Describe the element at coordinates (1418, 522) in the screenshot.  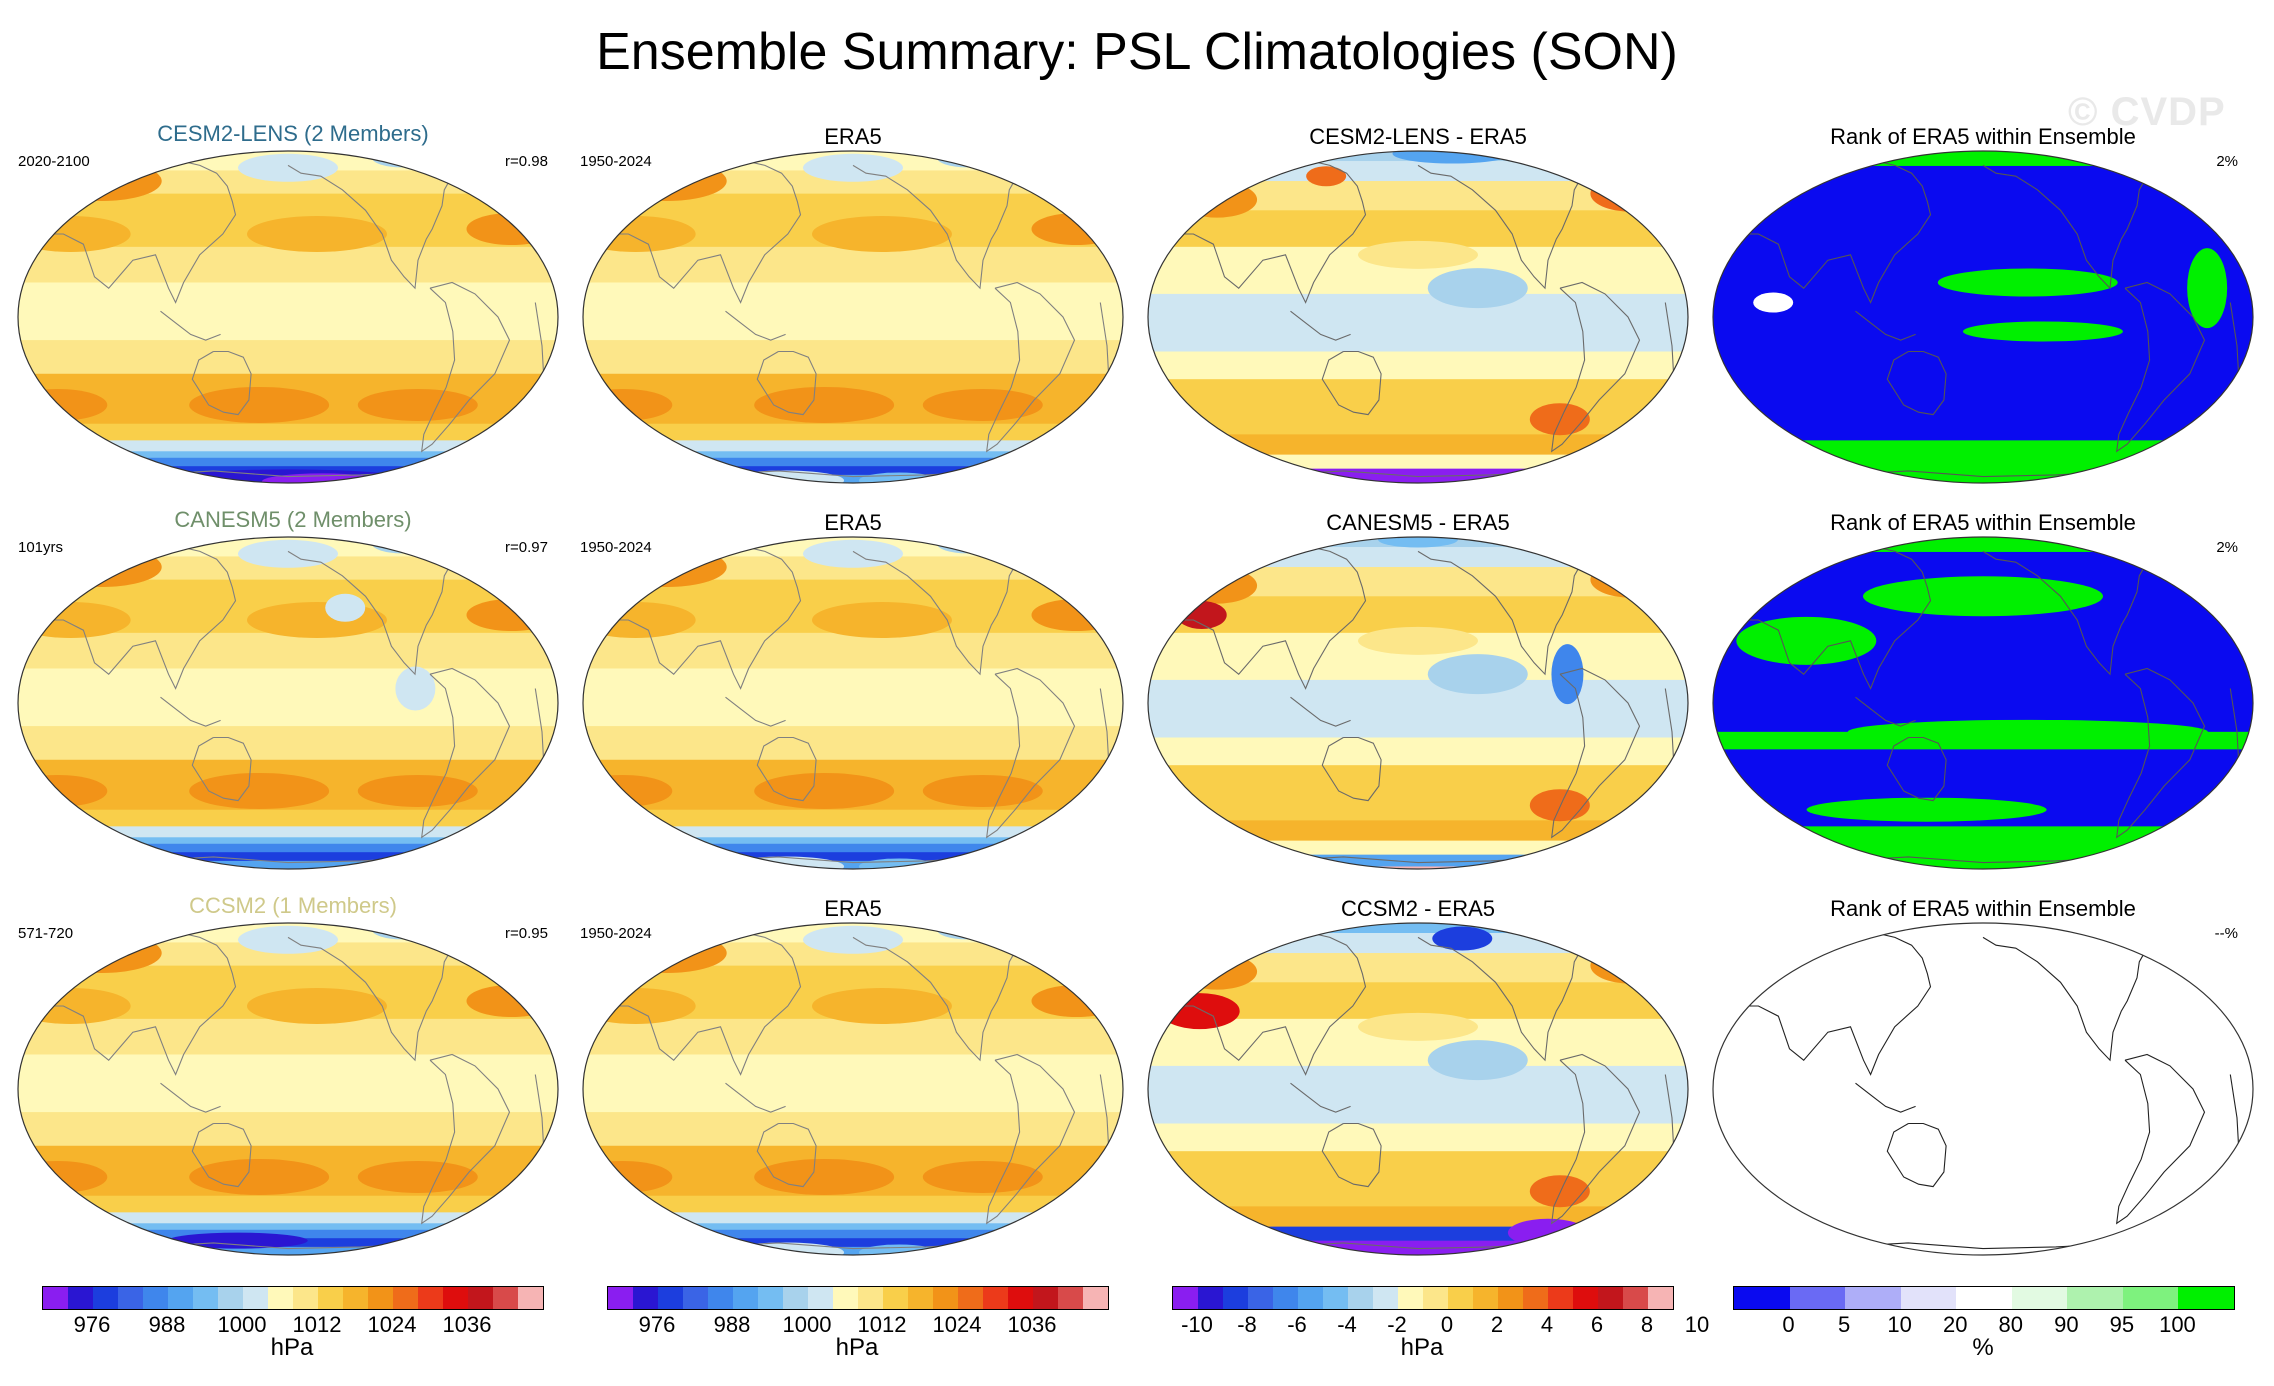
I see `panel-title-diff-2: CANESM5 - ERA5` at that location.